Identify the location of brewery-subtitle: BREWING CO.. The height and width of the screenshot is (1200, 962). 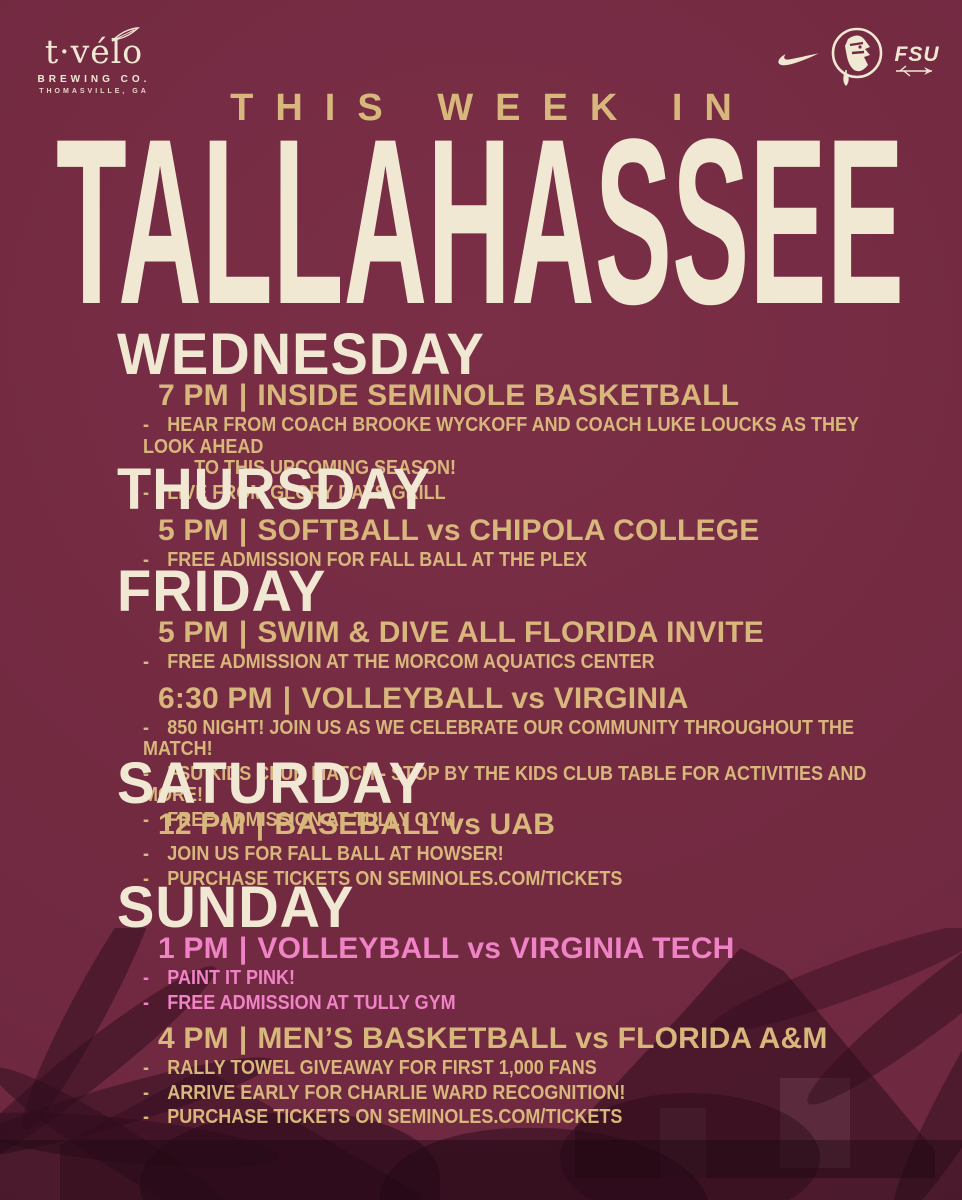
(94, 79).